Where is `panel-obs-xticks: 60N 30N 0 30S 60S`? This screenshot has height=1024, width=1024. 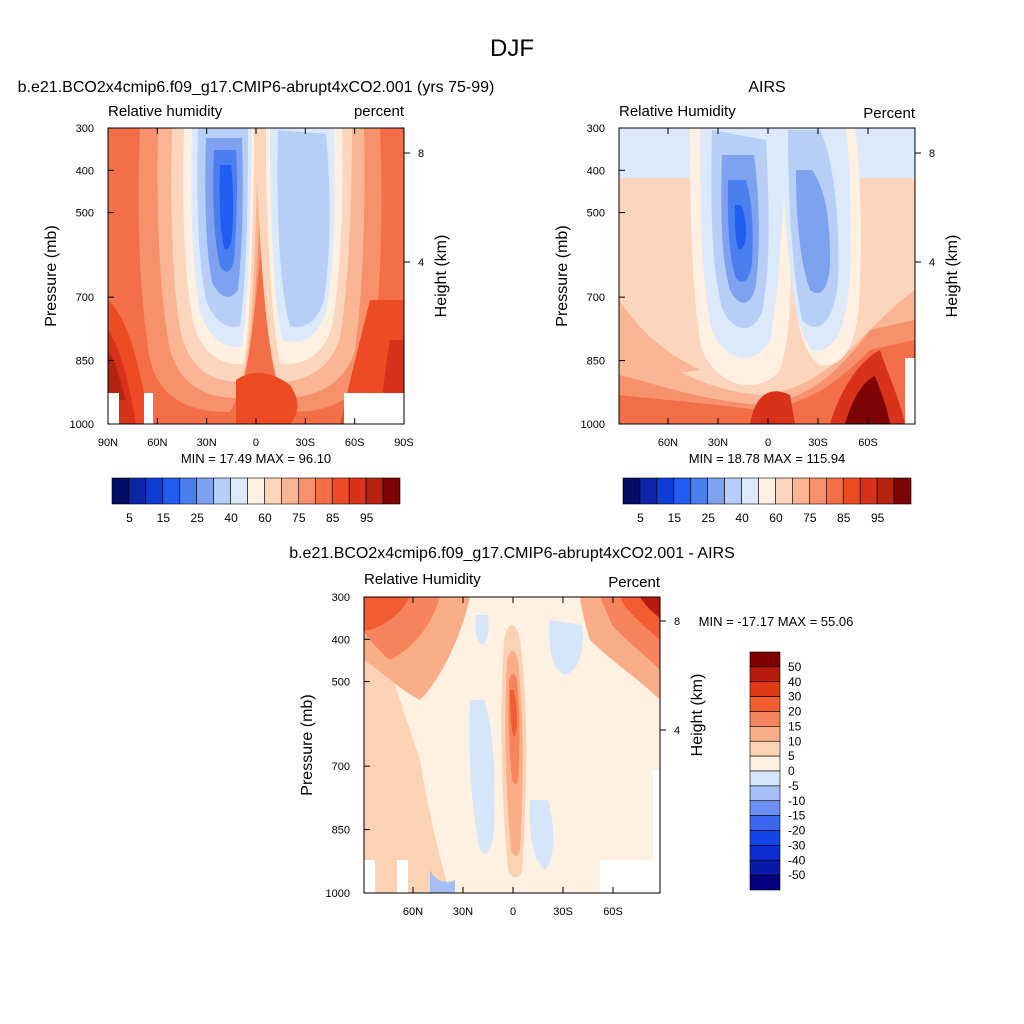 panel-obs-xticks: 60N 30N 0 30S 60S is located at coordinates (768, 288).